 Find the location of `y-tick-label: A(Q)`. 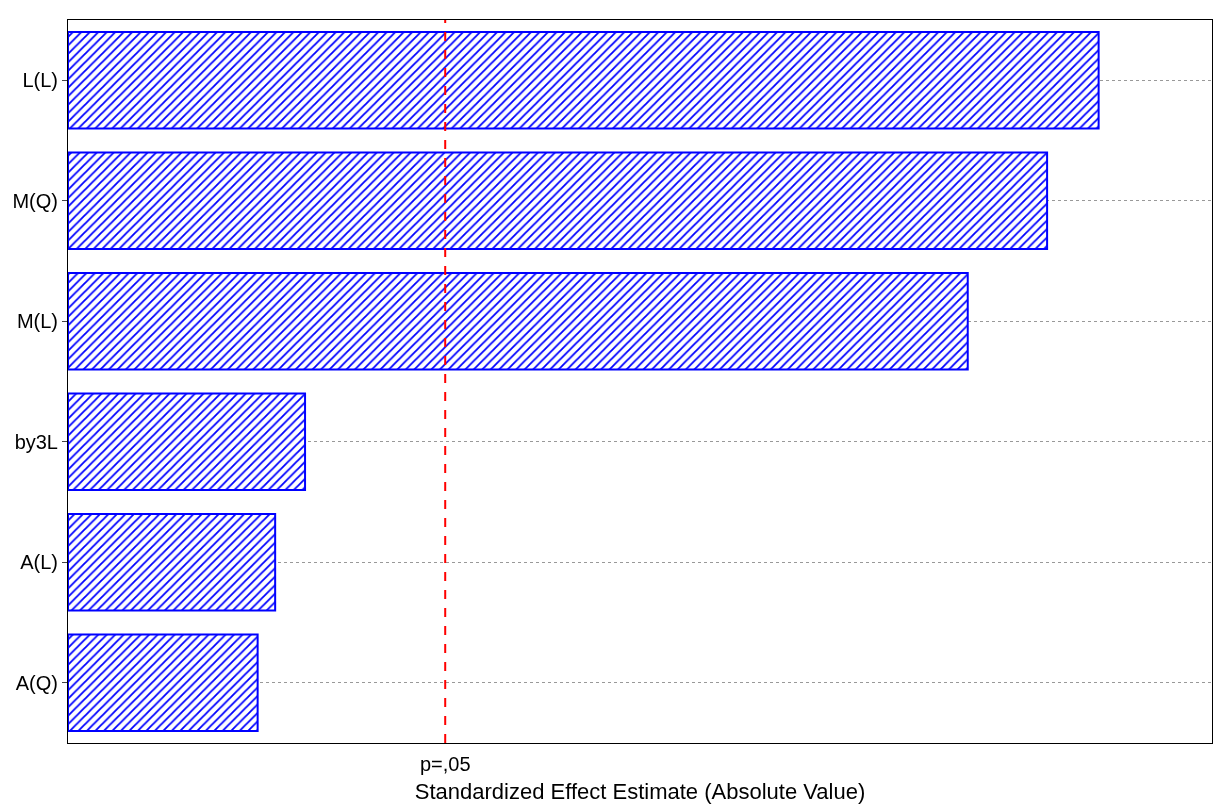

y-tick-label: A(Q) is located at coordinates (36, 682).